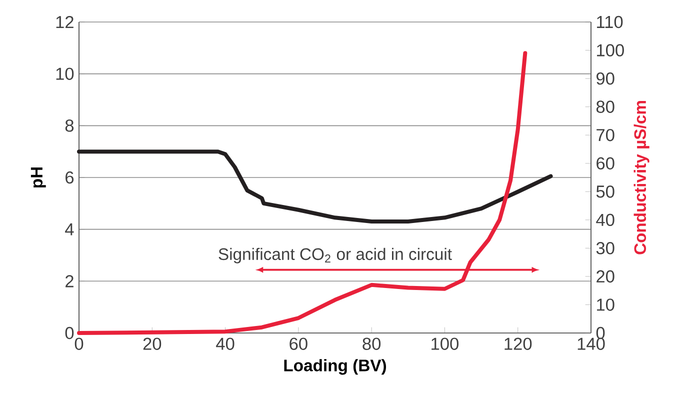  What do you see at coordinates (70, 177) in the screenshot?
I see `y-tick-label: 6` at bounding box center [70, 177].